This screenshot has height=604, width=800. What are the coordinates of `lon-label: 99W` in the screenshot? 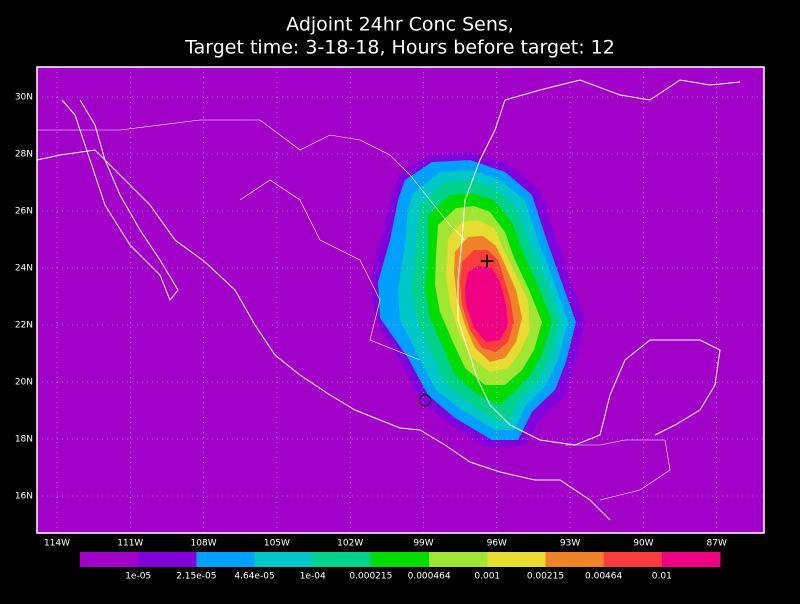 It's located at (423, 544).